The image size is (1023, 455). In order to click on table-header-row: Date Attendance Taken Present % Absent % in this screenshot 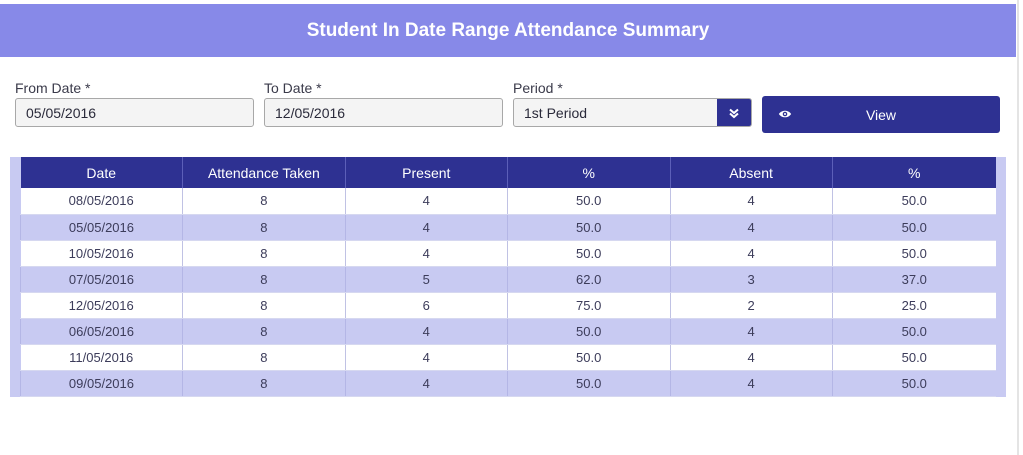, I will do `click(508, 172)`.